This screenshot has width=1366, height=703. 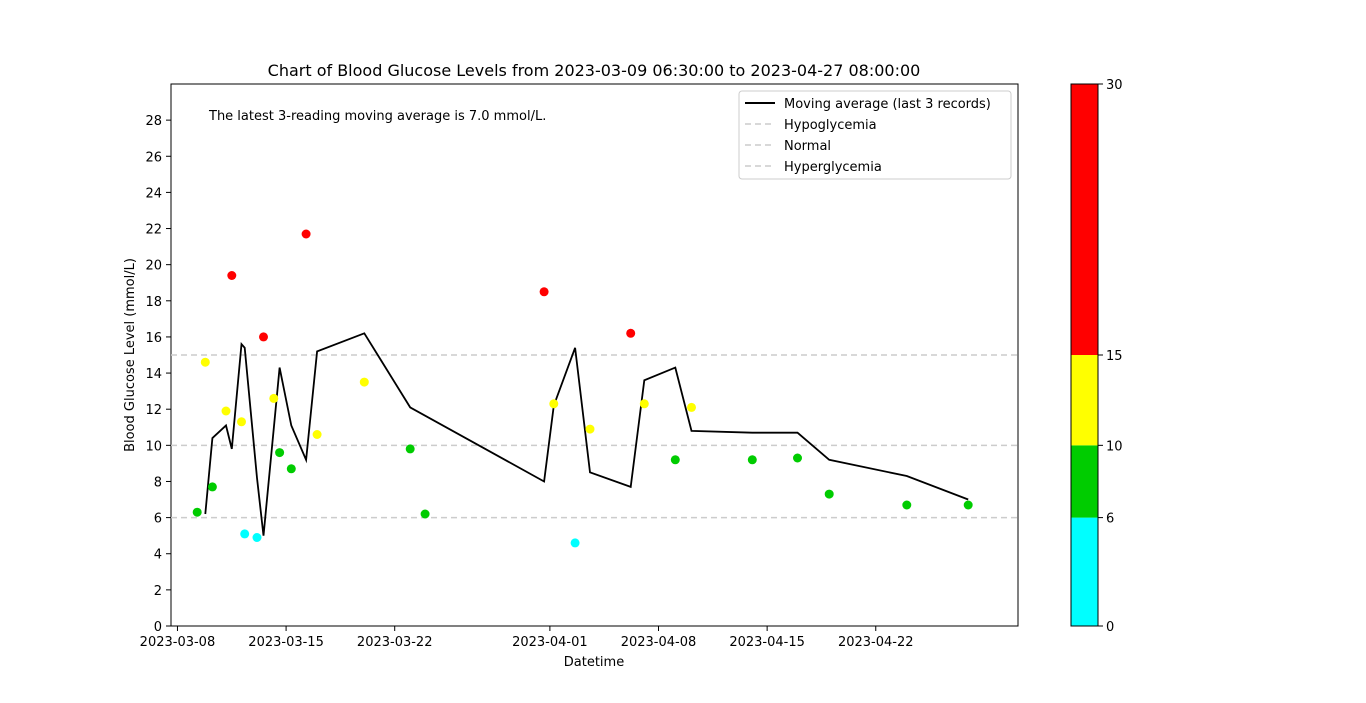 What do you see at coordinates (158, 519) in the screenshot?
I see `y-tick-label: 6` at bounding box center [158, 519].